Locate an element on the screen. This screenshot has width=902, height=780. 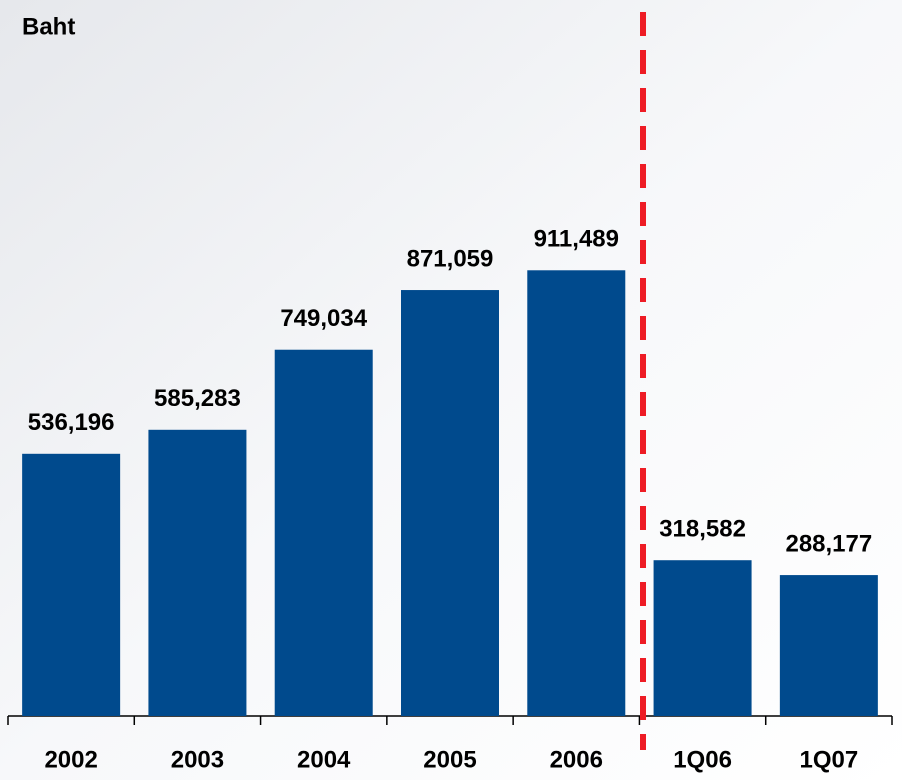
value-label: 911,489 is located at coordinates (576, 239).